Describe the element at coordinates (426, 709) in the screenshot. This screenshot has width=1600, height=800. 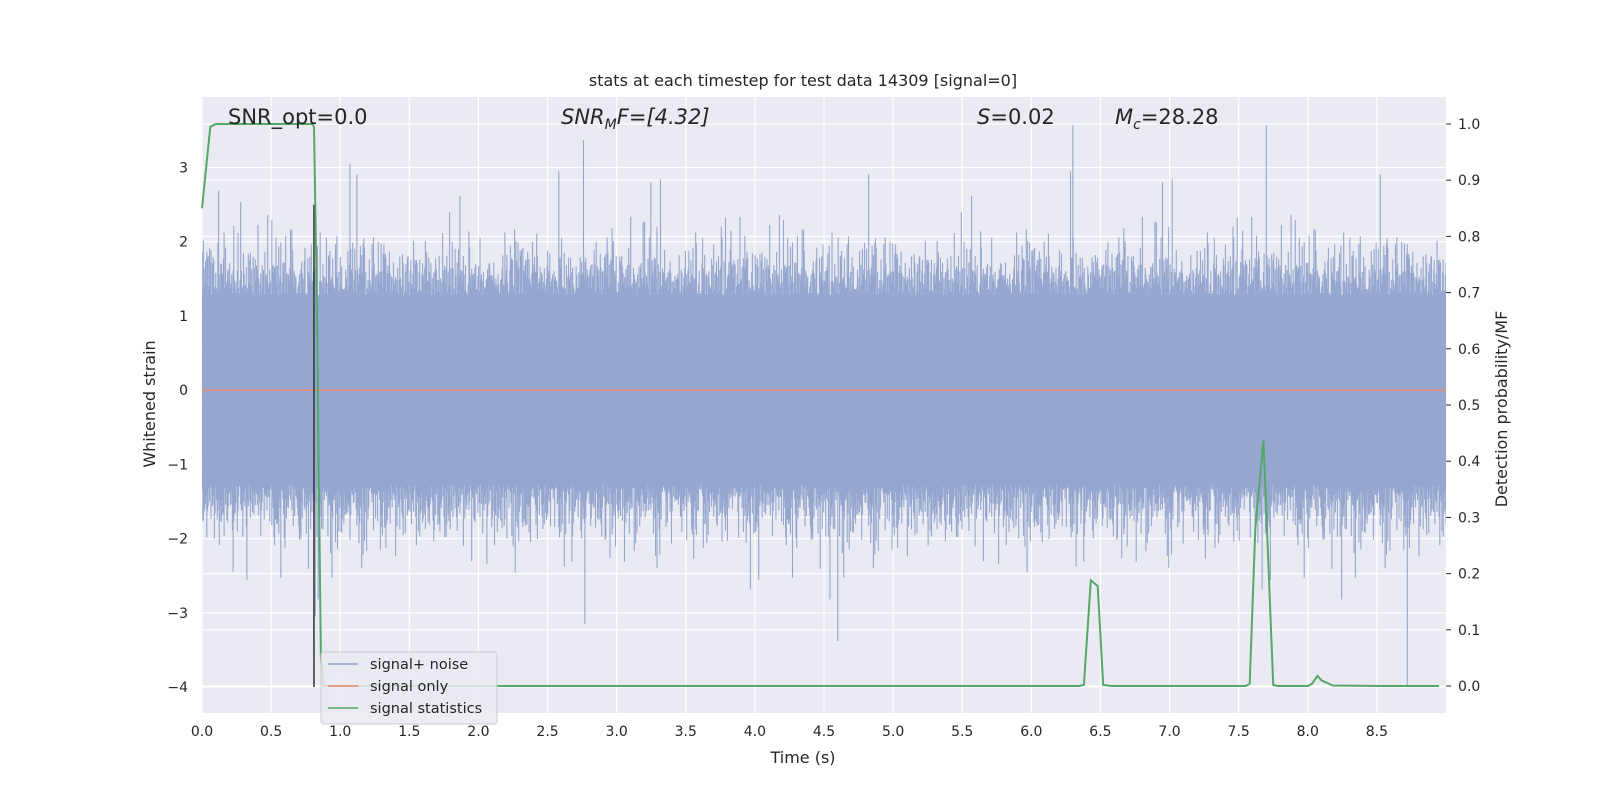
I see `legend-label-signal-statistics: signal statistics` at that location.